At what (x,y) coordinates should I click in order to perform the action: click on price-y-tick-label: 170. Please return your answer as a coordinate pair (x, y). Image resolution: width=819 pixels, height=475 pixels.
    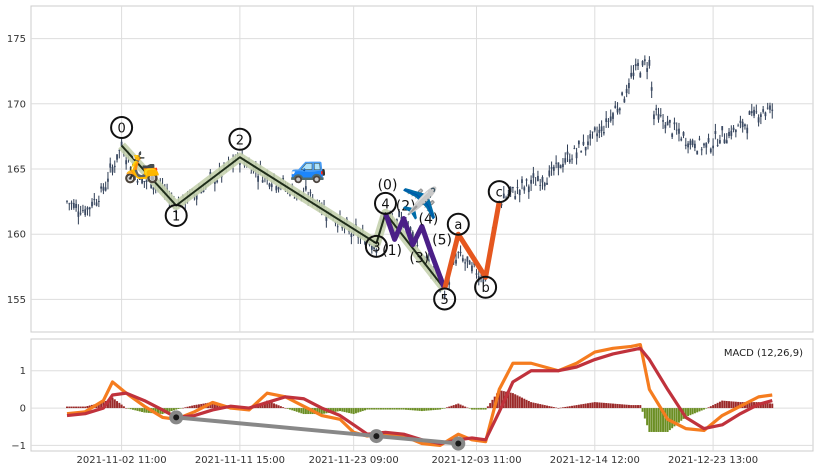
    Looking at the image, I should click on (16, 104).